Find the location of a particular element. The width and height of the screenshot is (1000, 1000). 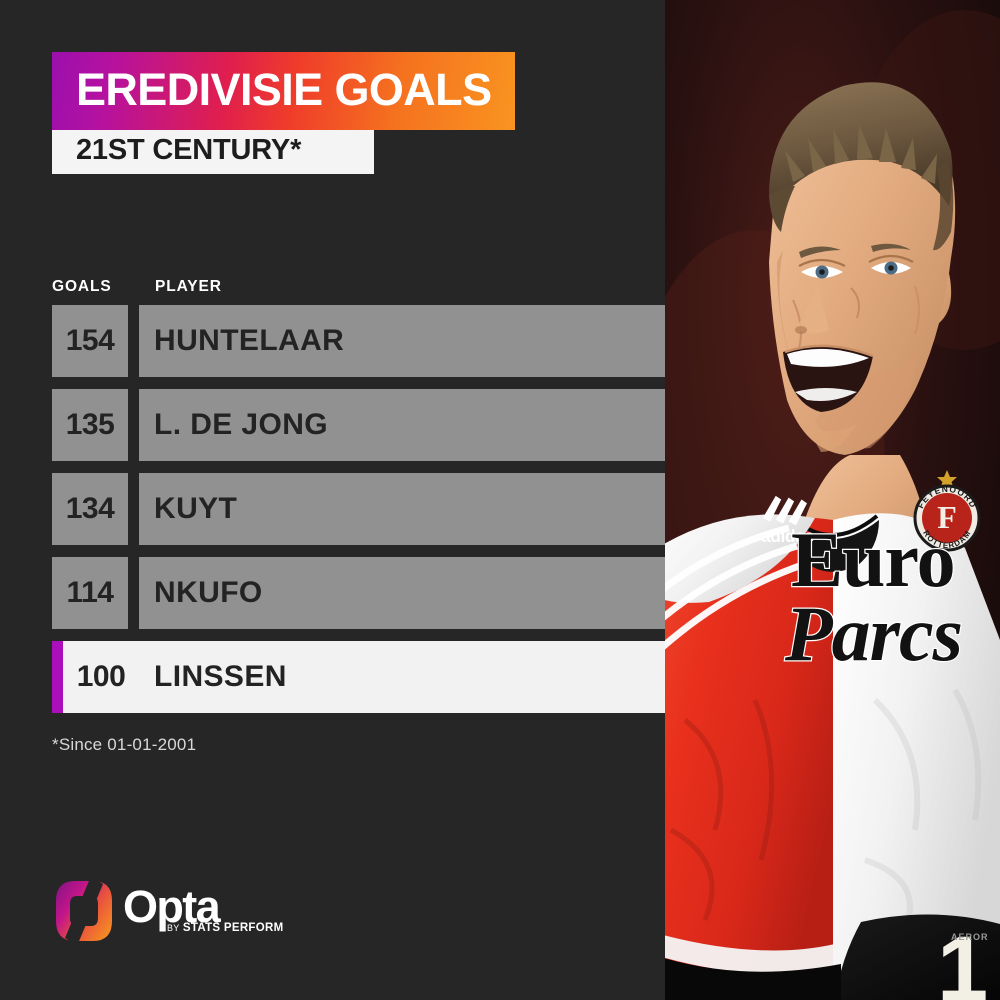

cell-goals: 134 is located at coordinates (90, 509).